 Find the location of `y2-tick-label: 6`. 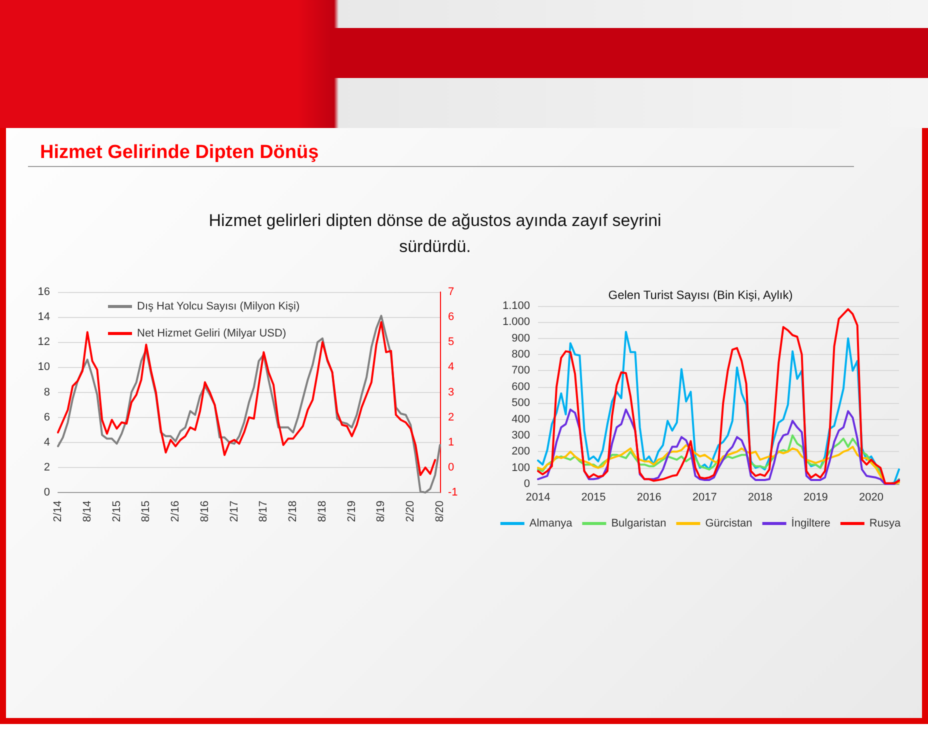

y2-tick-label: 6 is located at coordinates (451, 317).